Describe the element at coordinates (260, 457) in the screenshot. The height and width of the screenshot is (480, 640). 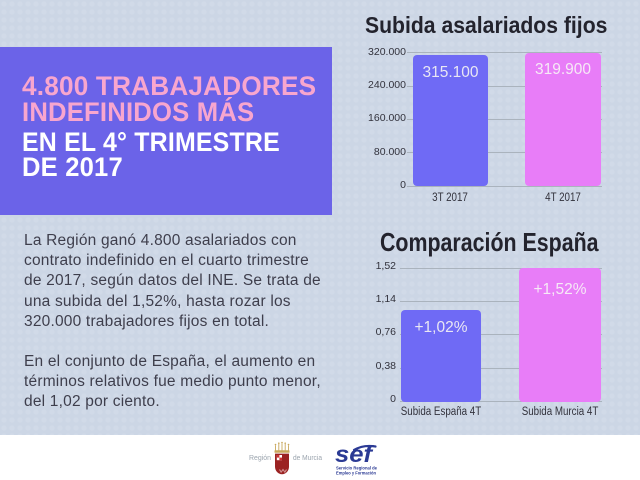
I see `svg-text: Región` at that location.